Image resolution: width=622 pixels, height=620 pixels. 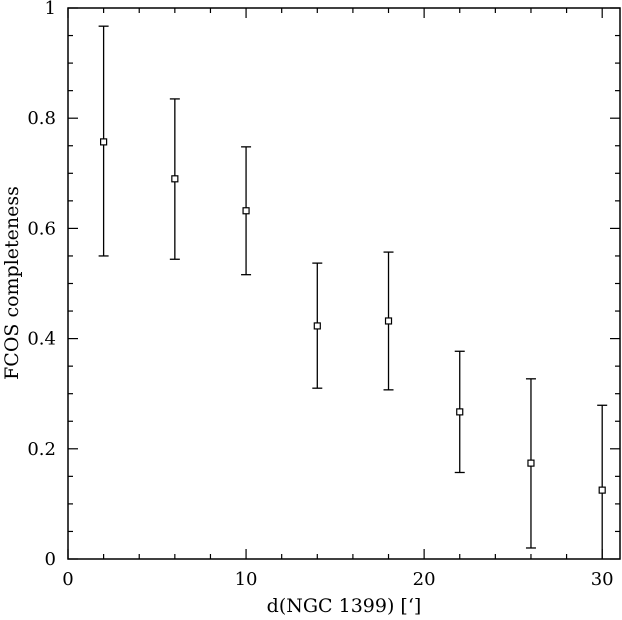 I want to click on x-tick-label: 20, so click(x=424, y=579).